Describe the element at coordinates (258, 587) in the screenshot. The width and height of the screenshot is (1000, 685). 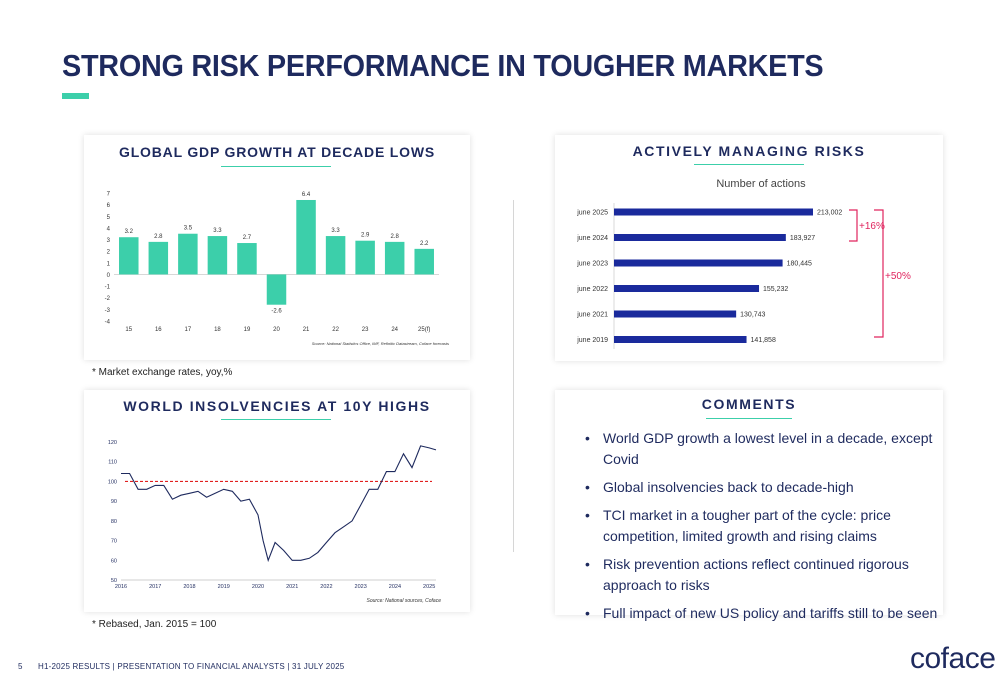
I see `ins-x-tick-label: 2020` at that location.